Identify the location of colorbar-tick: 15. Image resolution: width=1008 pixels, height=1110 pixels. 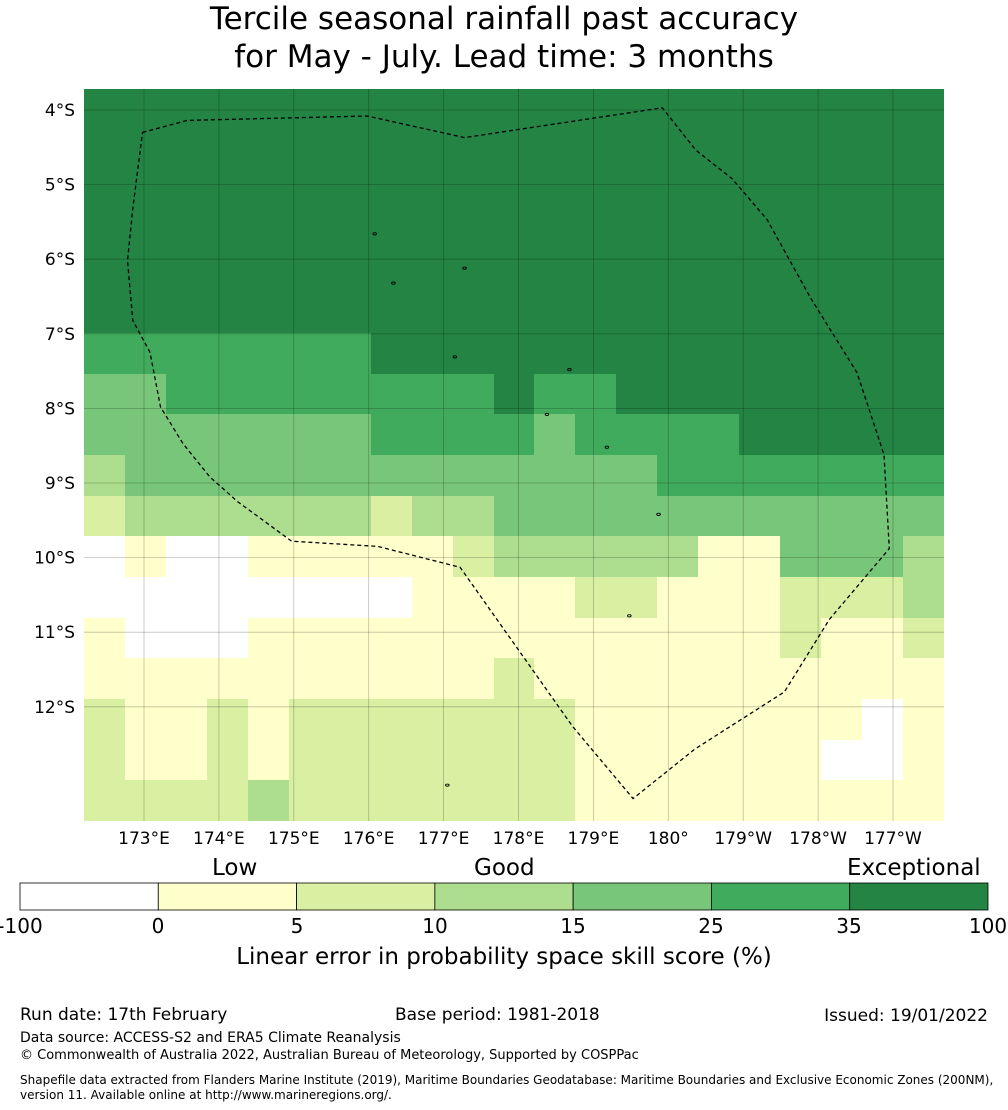
(573, 926).